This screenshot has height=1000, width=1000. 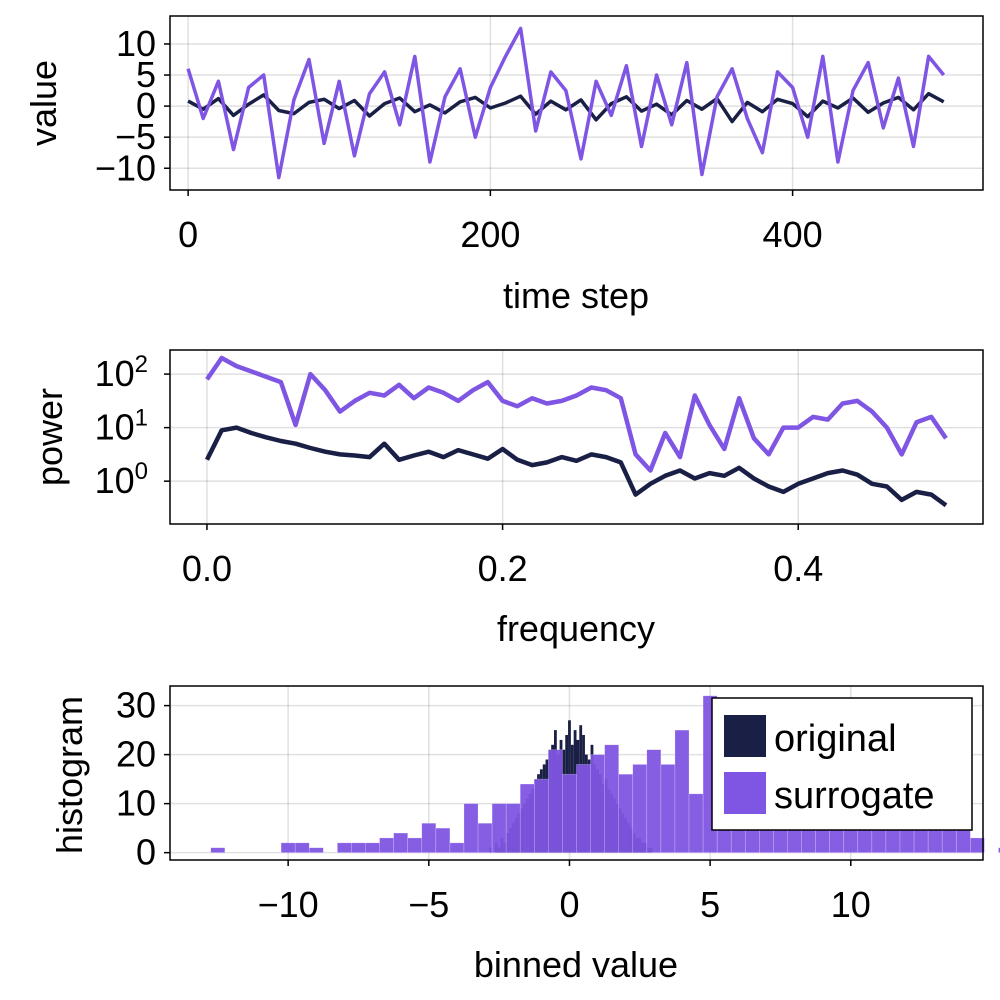 I want to click on hi-ytick-label: 10, so click(x=136, y=803).